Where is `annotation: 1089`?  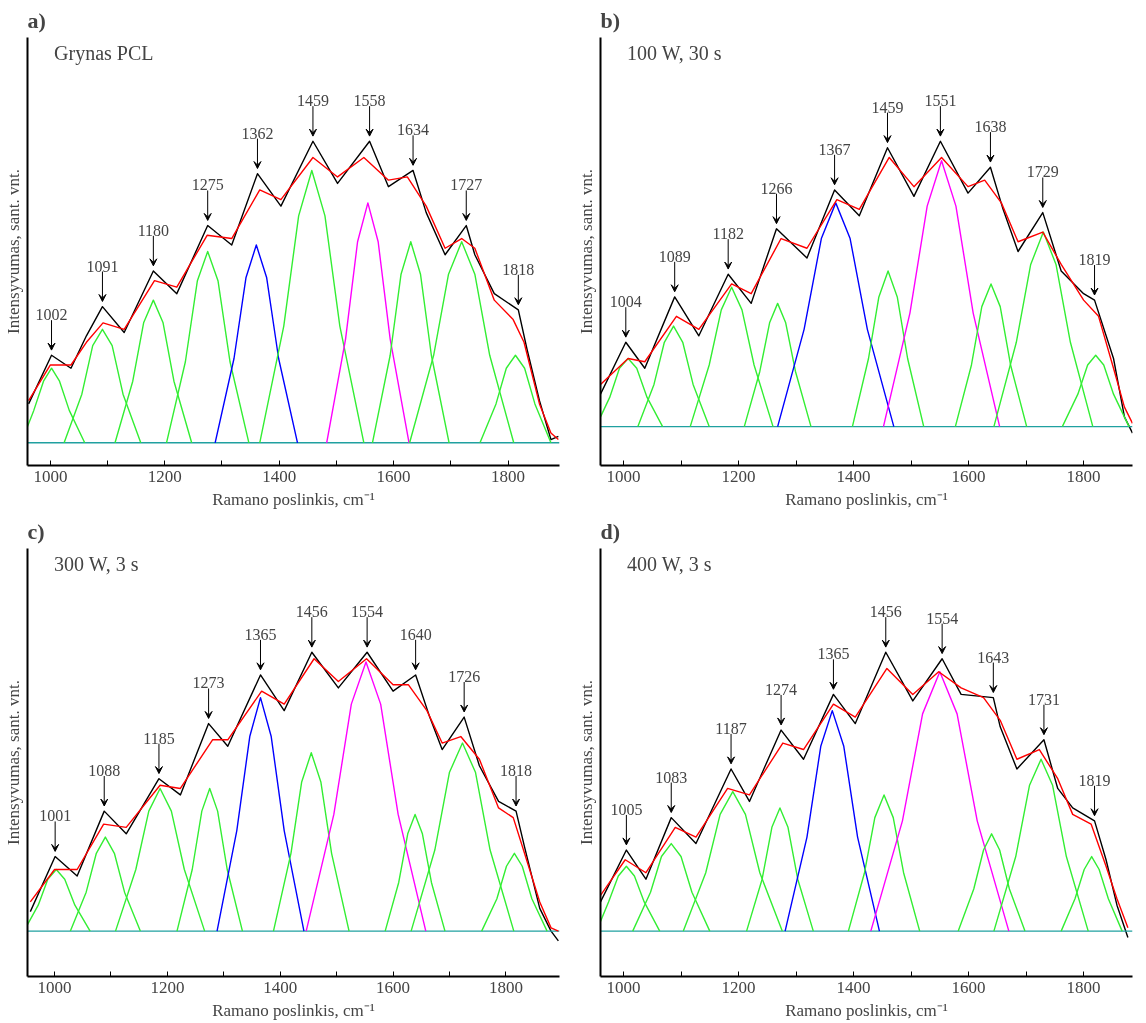
annotation: 1089 is located at coordinates (674, 256).